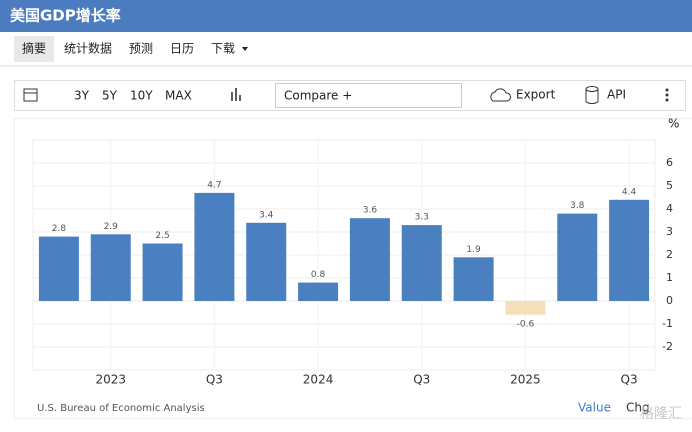 This screenshot has width=692, height=432. Describe the element at coordinates (318, 275) in the screenshot. I see `value-label: 0.8` at that location.